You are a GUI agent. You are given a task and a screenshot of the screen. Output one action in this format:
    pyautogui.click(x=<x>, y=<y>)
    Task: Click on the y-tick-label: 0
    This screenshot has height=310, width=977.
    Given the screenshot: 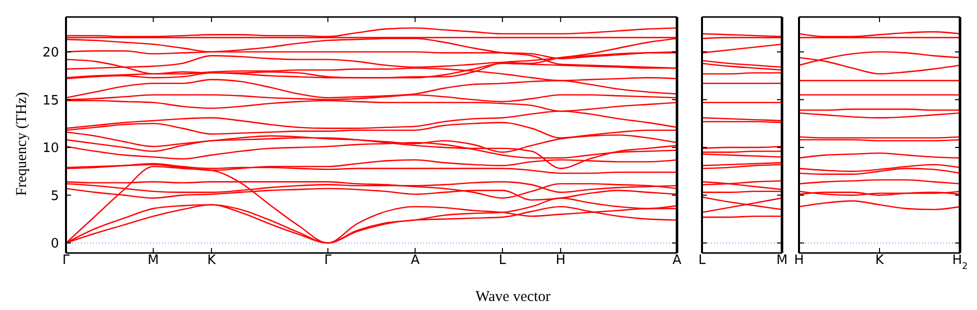 What is the action you would take?
    pyautogui.click(x=54, y=244)
    